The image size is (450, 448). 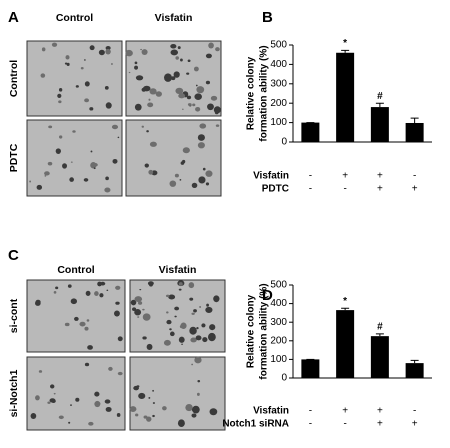 I want to click on y-tick-label: 300, so click(x=278, y=322).